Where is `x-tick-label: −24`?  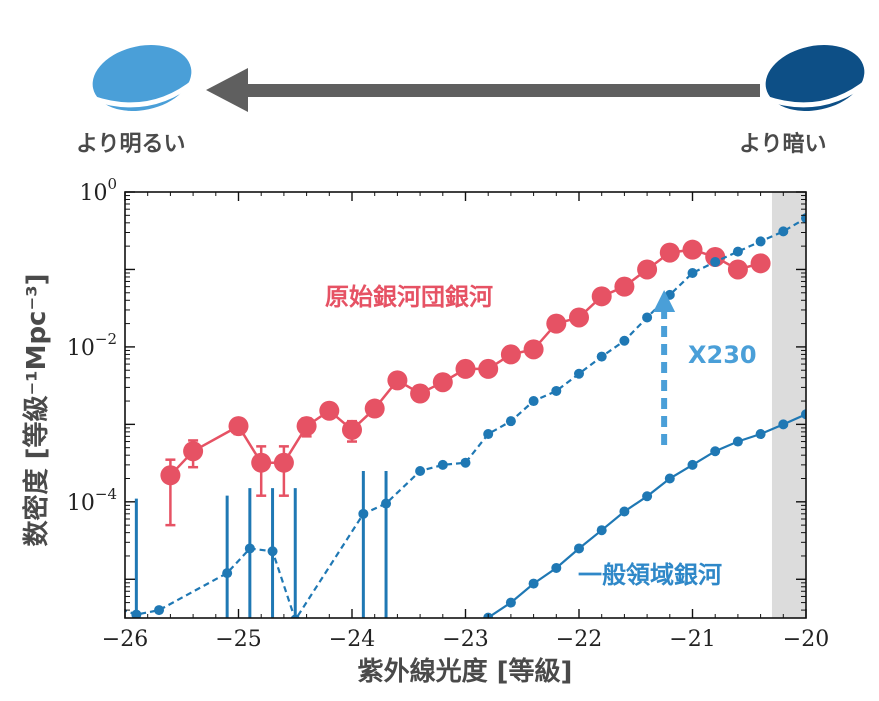 x-tick-label: −24 is located at coordinates (352, 639).